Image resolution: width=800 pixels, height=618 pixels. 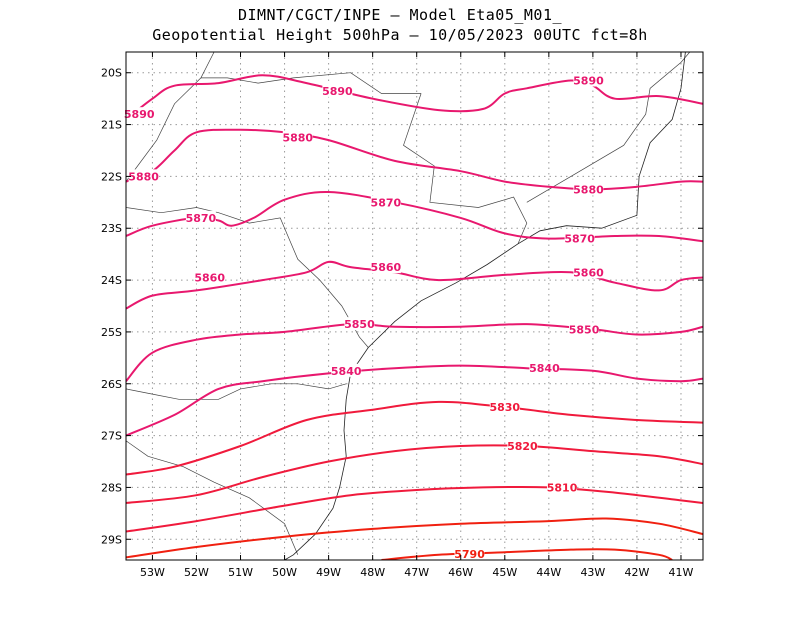 What do you see at coordinates (111, 73) in the screenshot?
I see `y-tick-label: 20S` at bounding box center [111, 73].